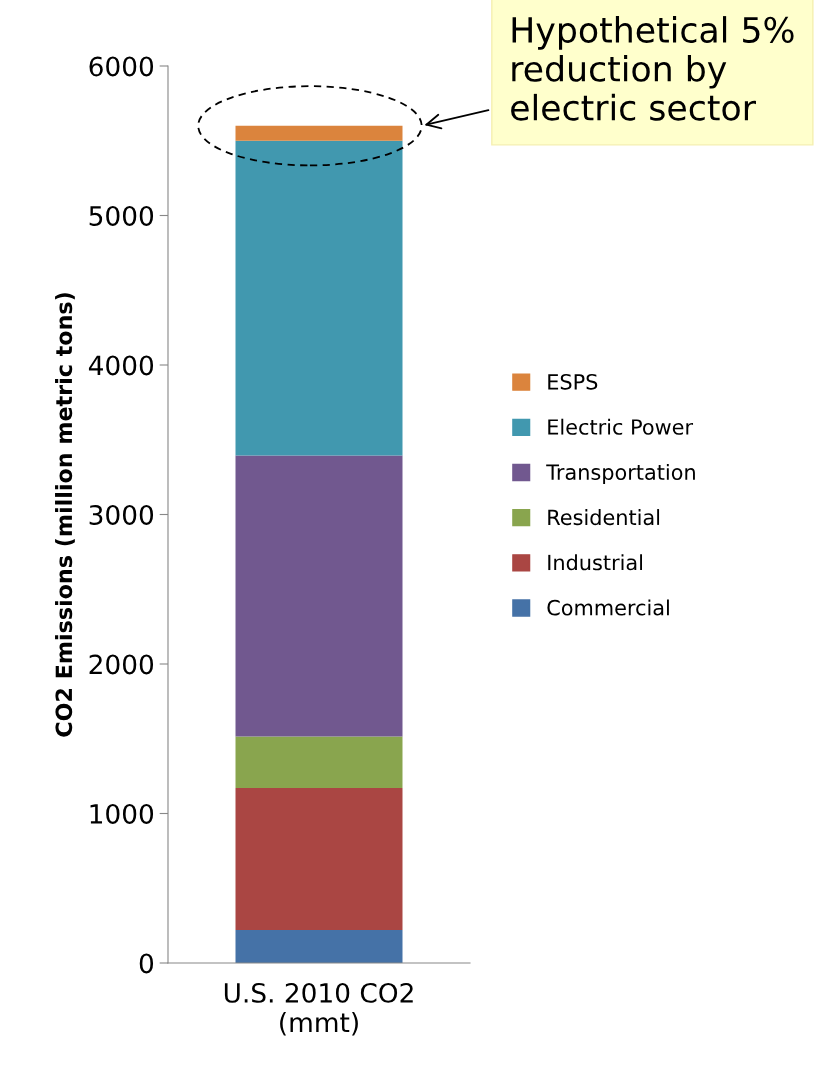  Describe the element at coordinates (595, 562) in the screenshot. I see `legend-label: Industrial` at that location.